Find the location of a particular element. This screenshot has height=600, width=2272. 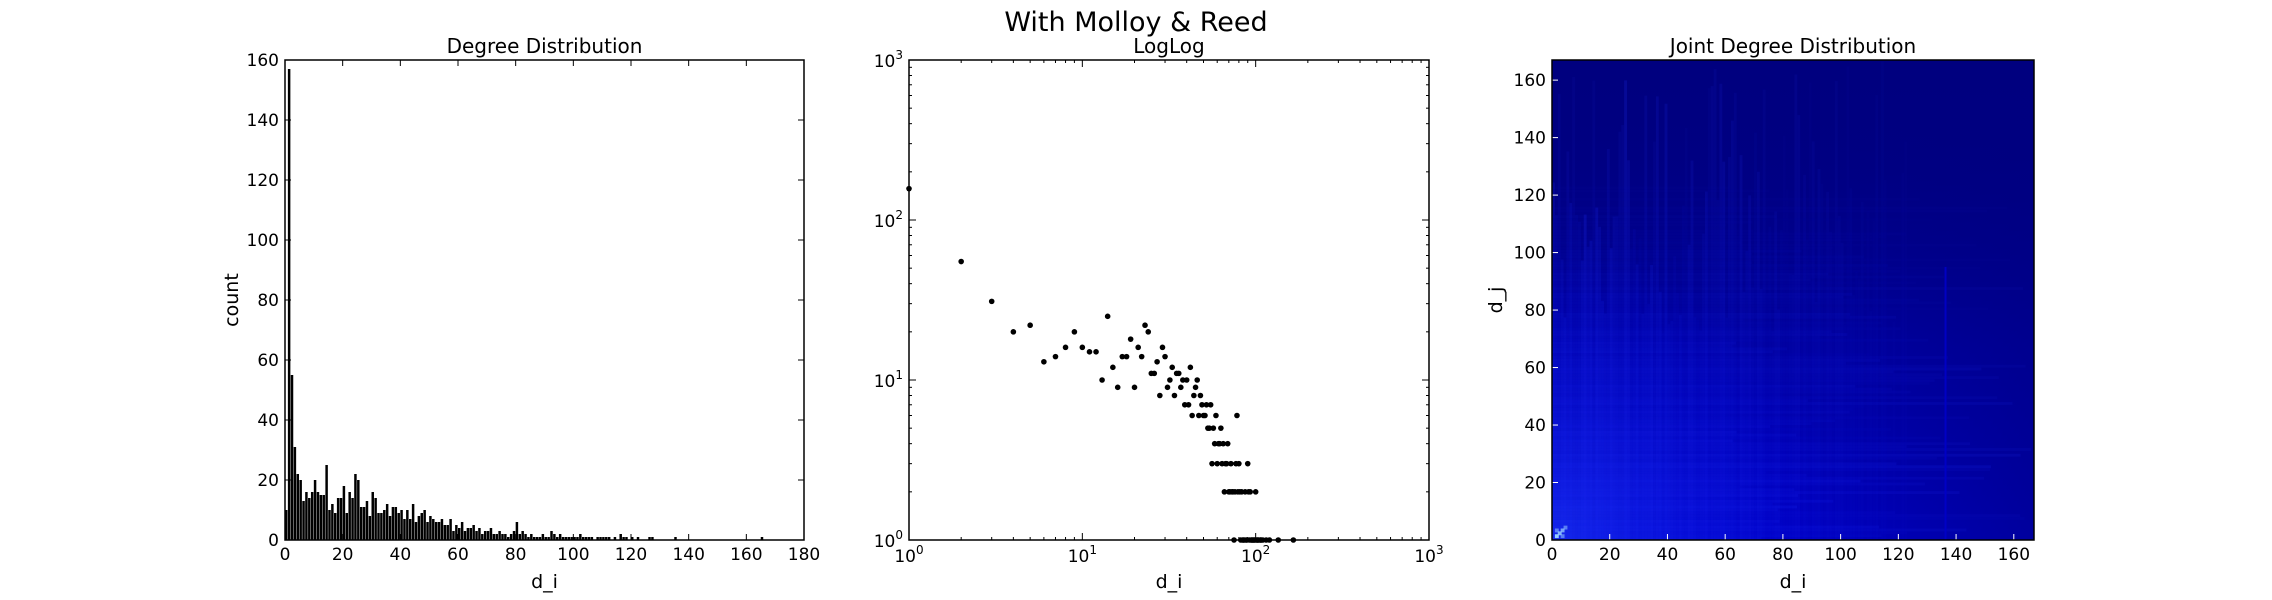

x-tick-label: 160 is located at coordinates (746, 555).